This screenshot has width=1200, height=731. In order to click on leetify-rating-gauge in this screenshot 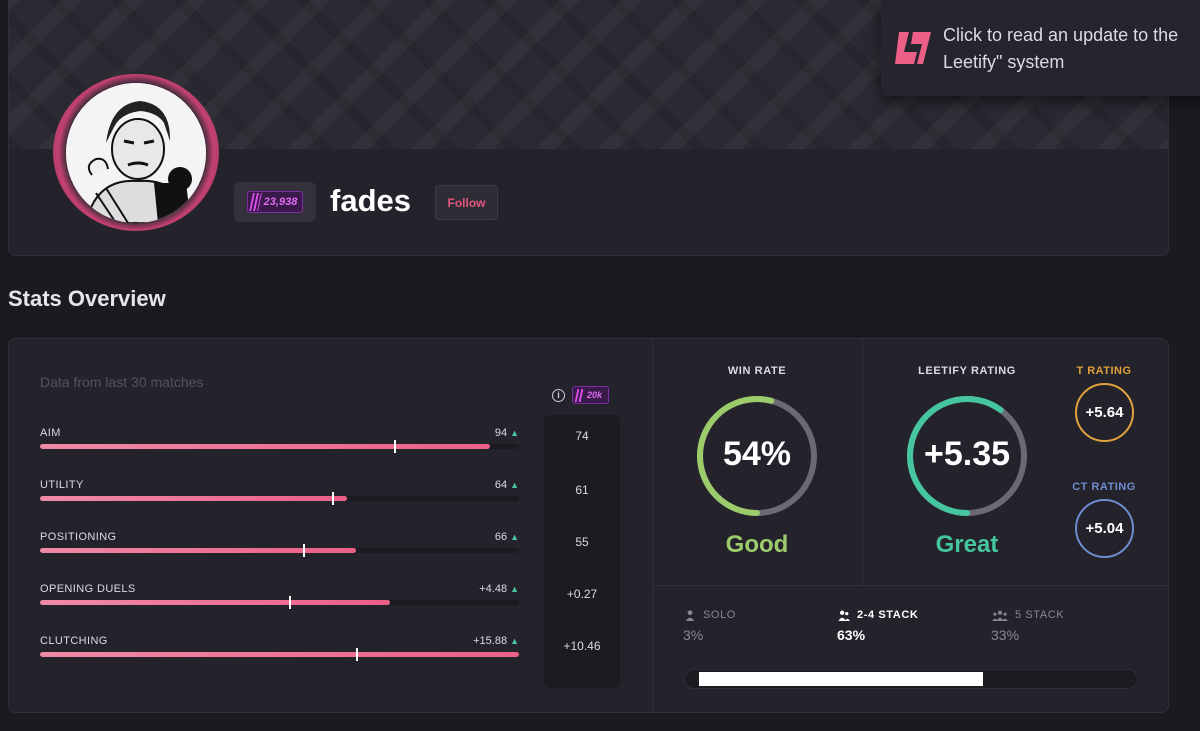, I will do `click(967, 456)`.